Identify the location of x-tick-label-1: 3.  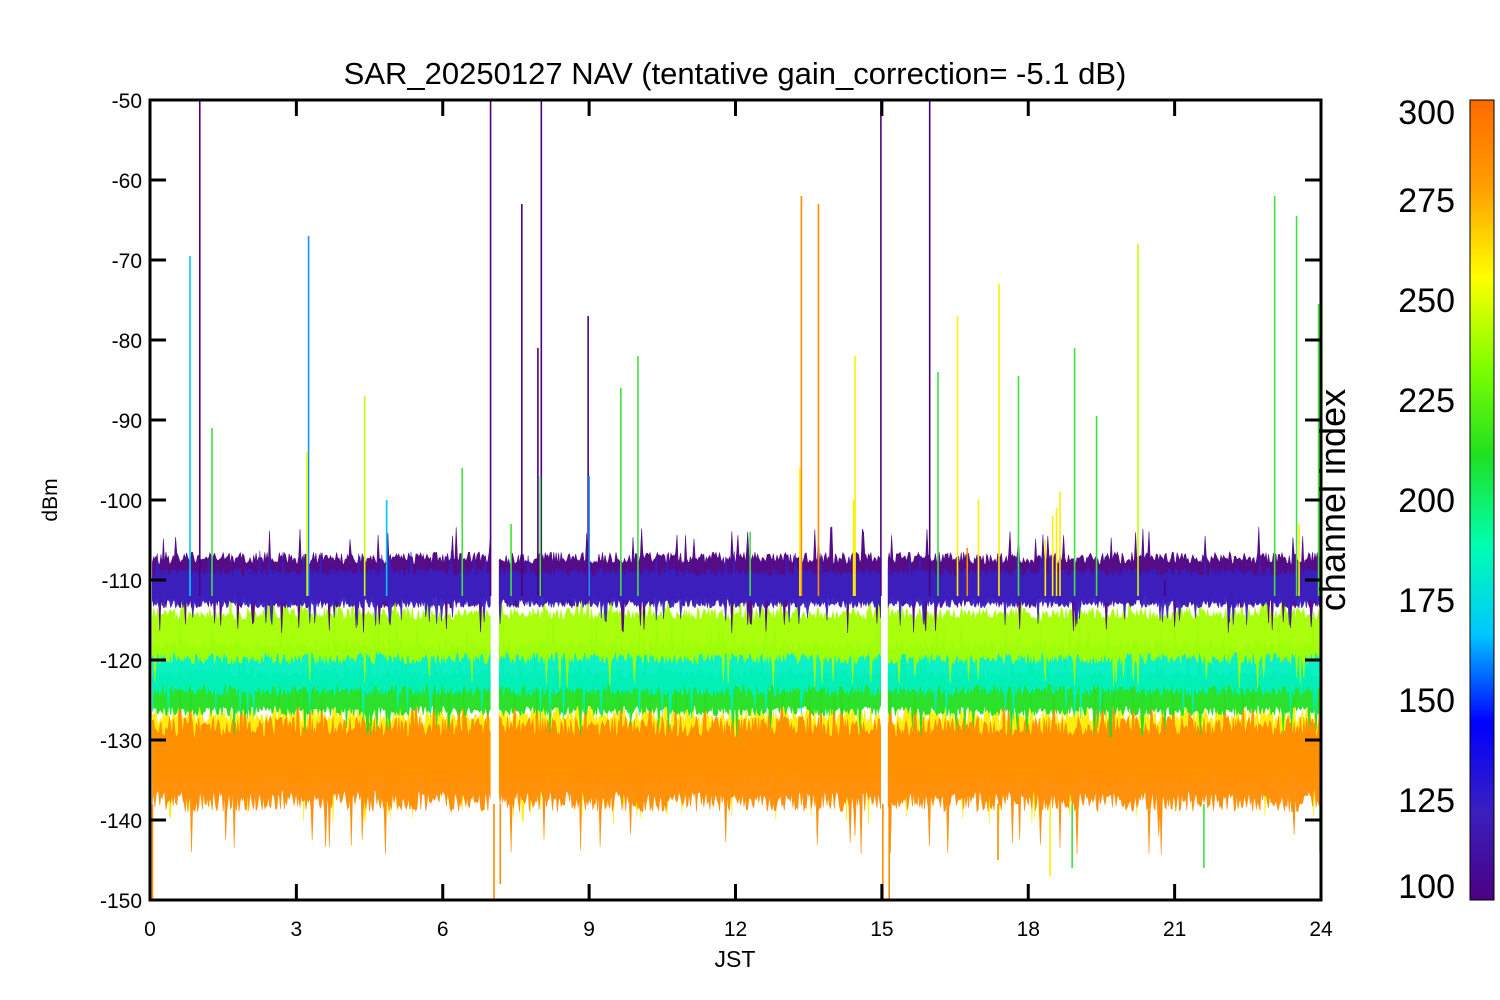
(297, 929).